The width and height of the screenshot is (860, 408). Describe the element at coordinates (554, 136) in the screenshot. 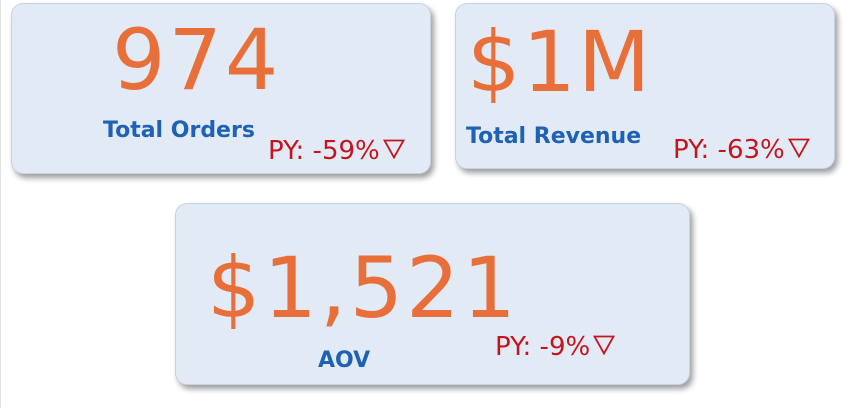

I see `kpi-label: Total Revenue` at that location.